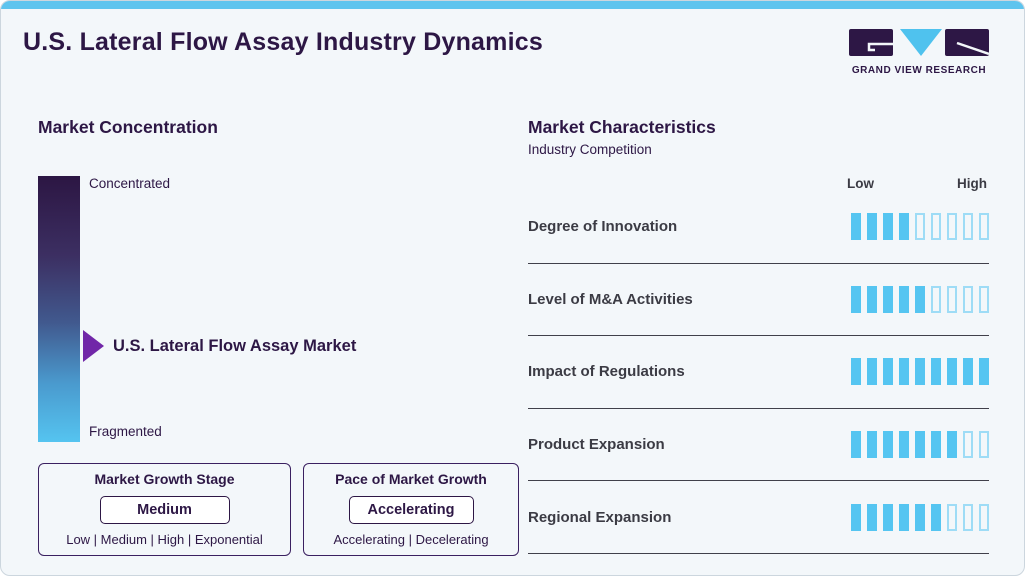 The height and width of the screenshot is (576, 1025). What do you see at coordinates (758, 227) in the screenshot?
I see `characteristic-row: Degree of Innovation` at bounding box center [758, 227].